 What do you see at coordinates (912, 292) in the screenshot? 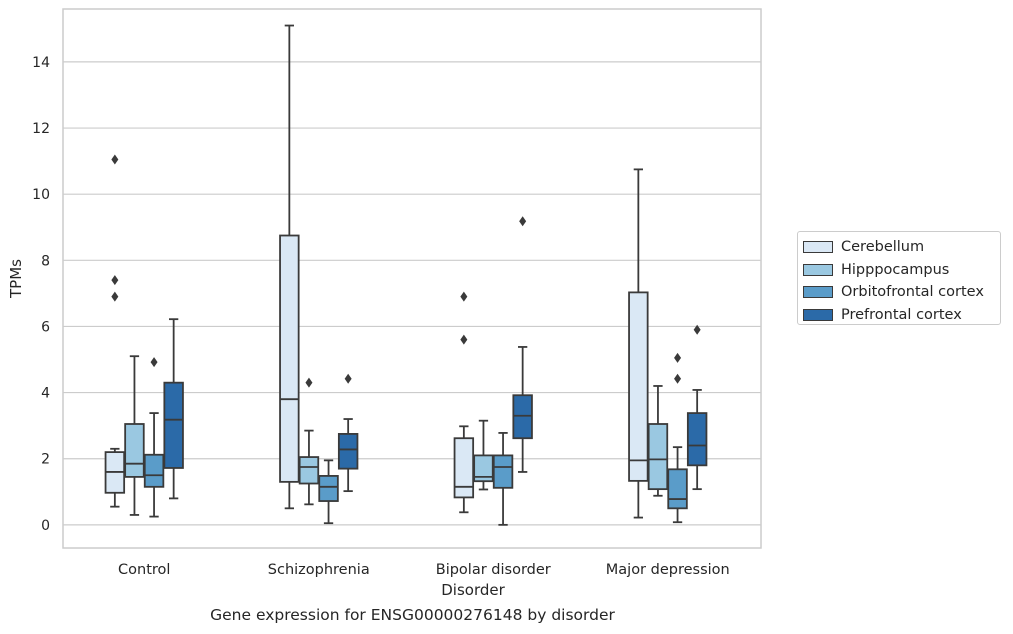
I see `legend-label: Orbitofrontal cortex` at bounding box center [912, 292].